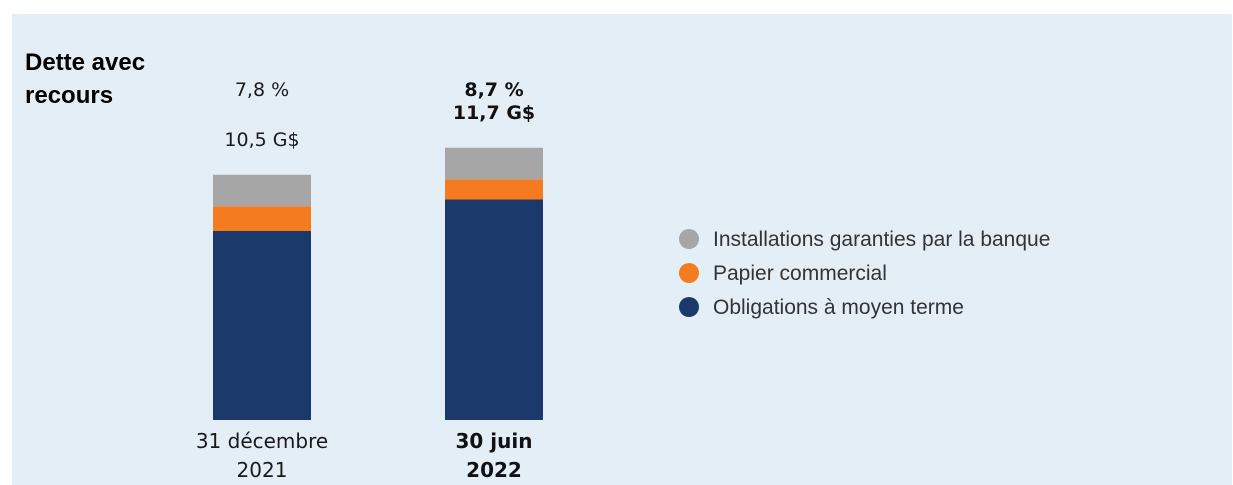 The image size is (1233, 485). What do you see at coordinates (261, 140) in the screenshot?
I see `total-label: 10,5 G$` at bounding box center [261, 140].